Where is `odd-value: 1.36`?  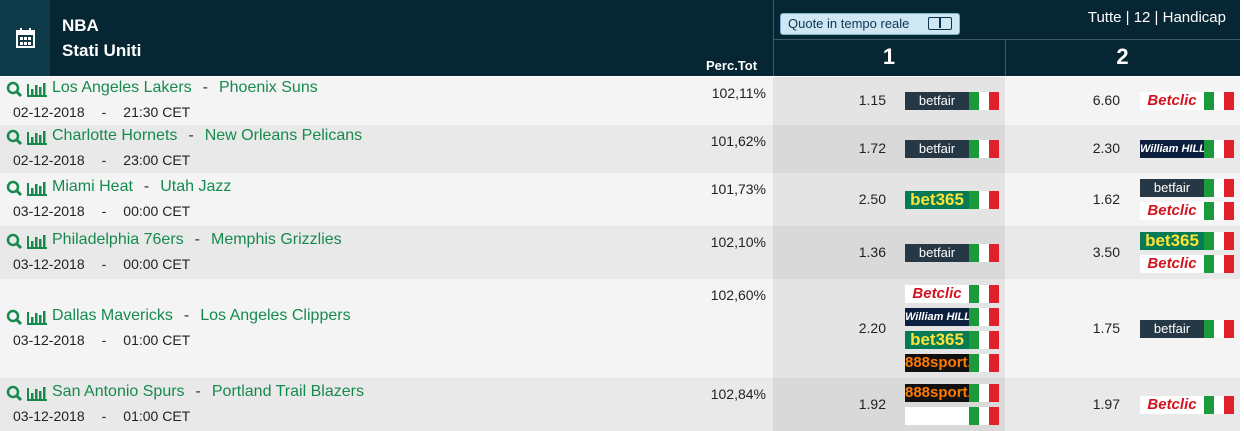
odd-value: 1.36 is located at coordinates (872, 251).